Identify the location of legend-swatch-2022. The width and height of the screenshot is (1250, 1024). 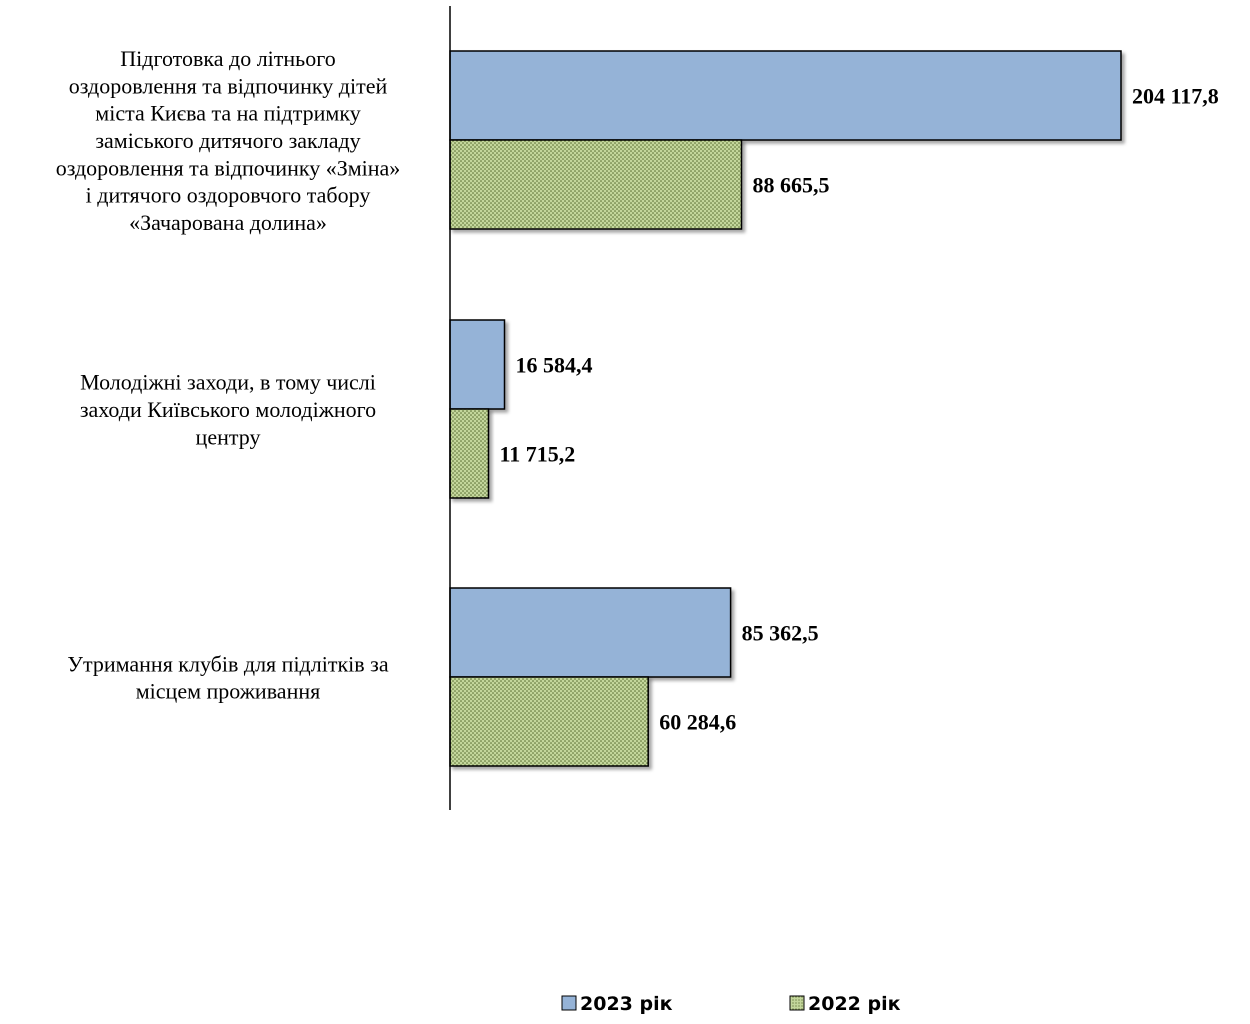
(797, 1003).